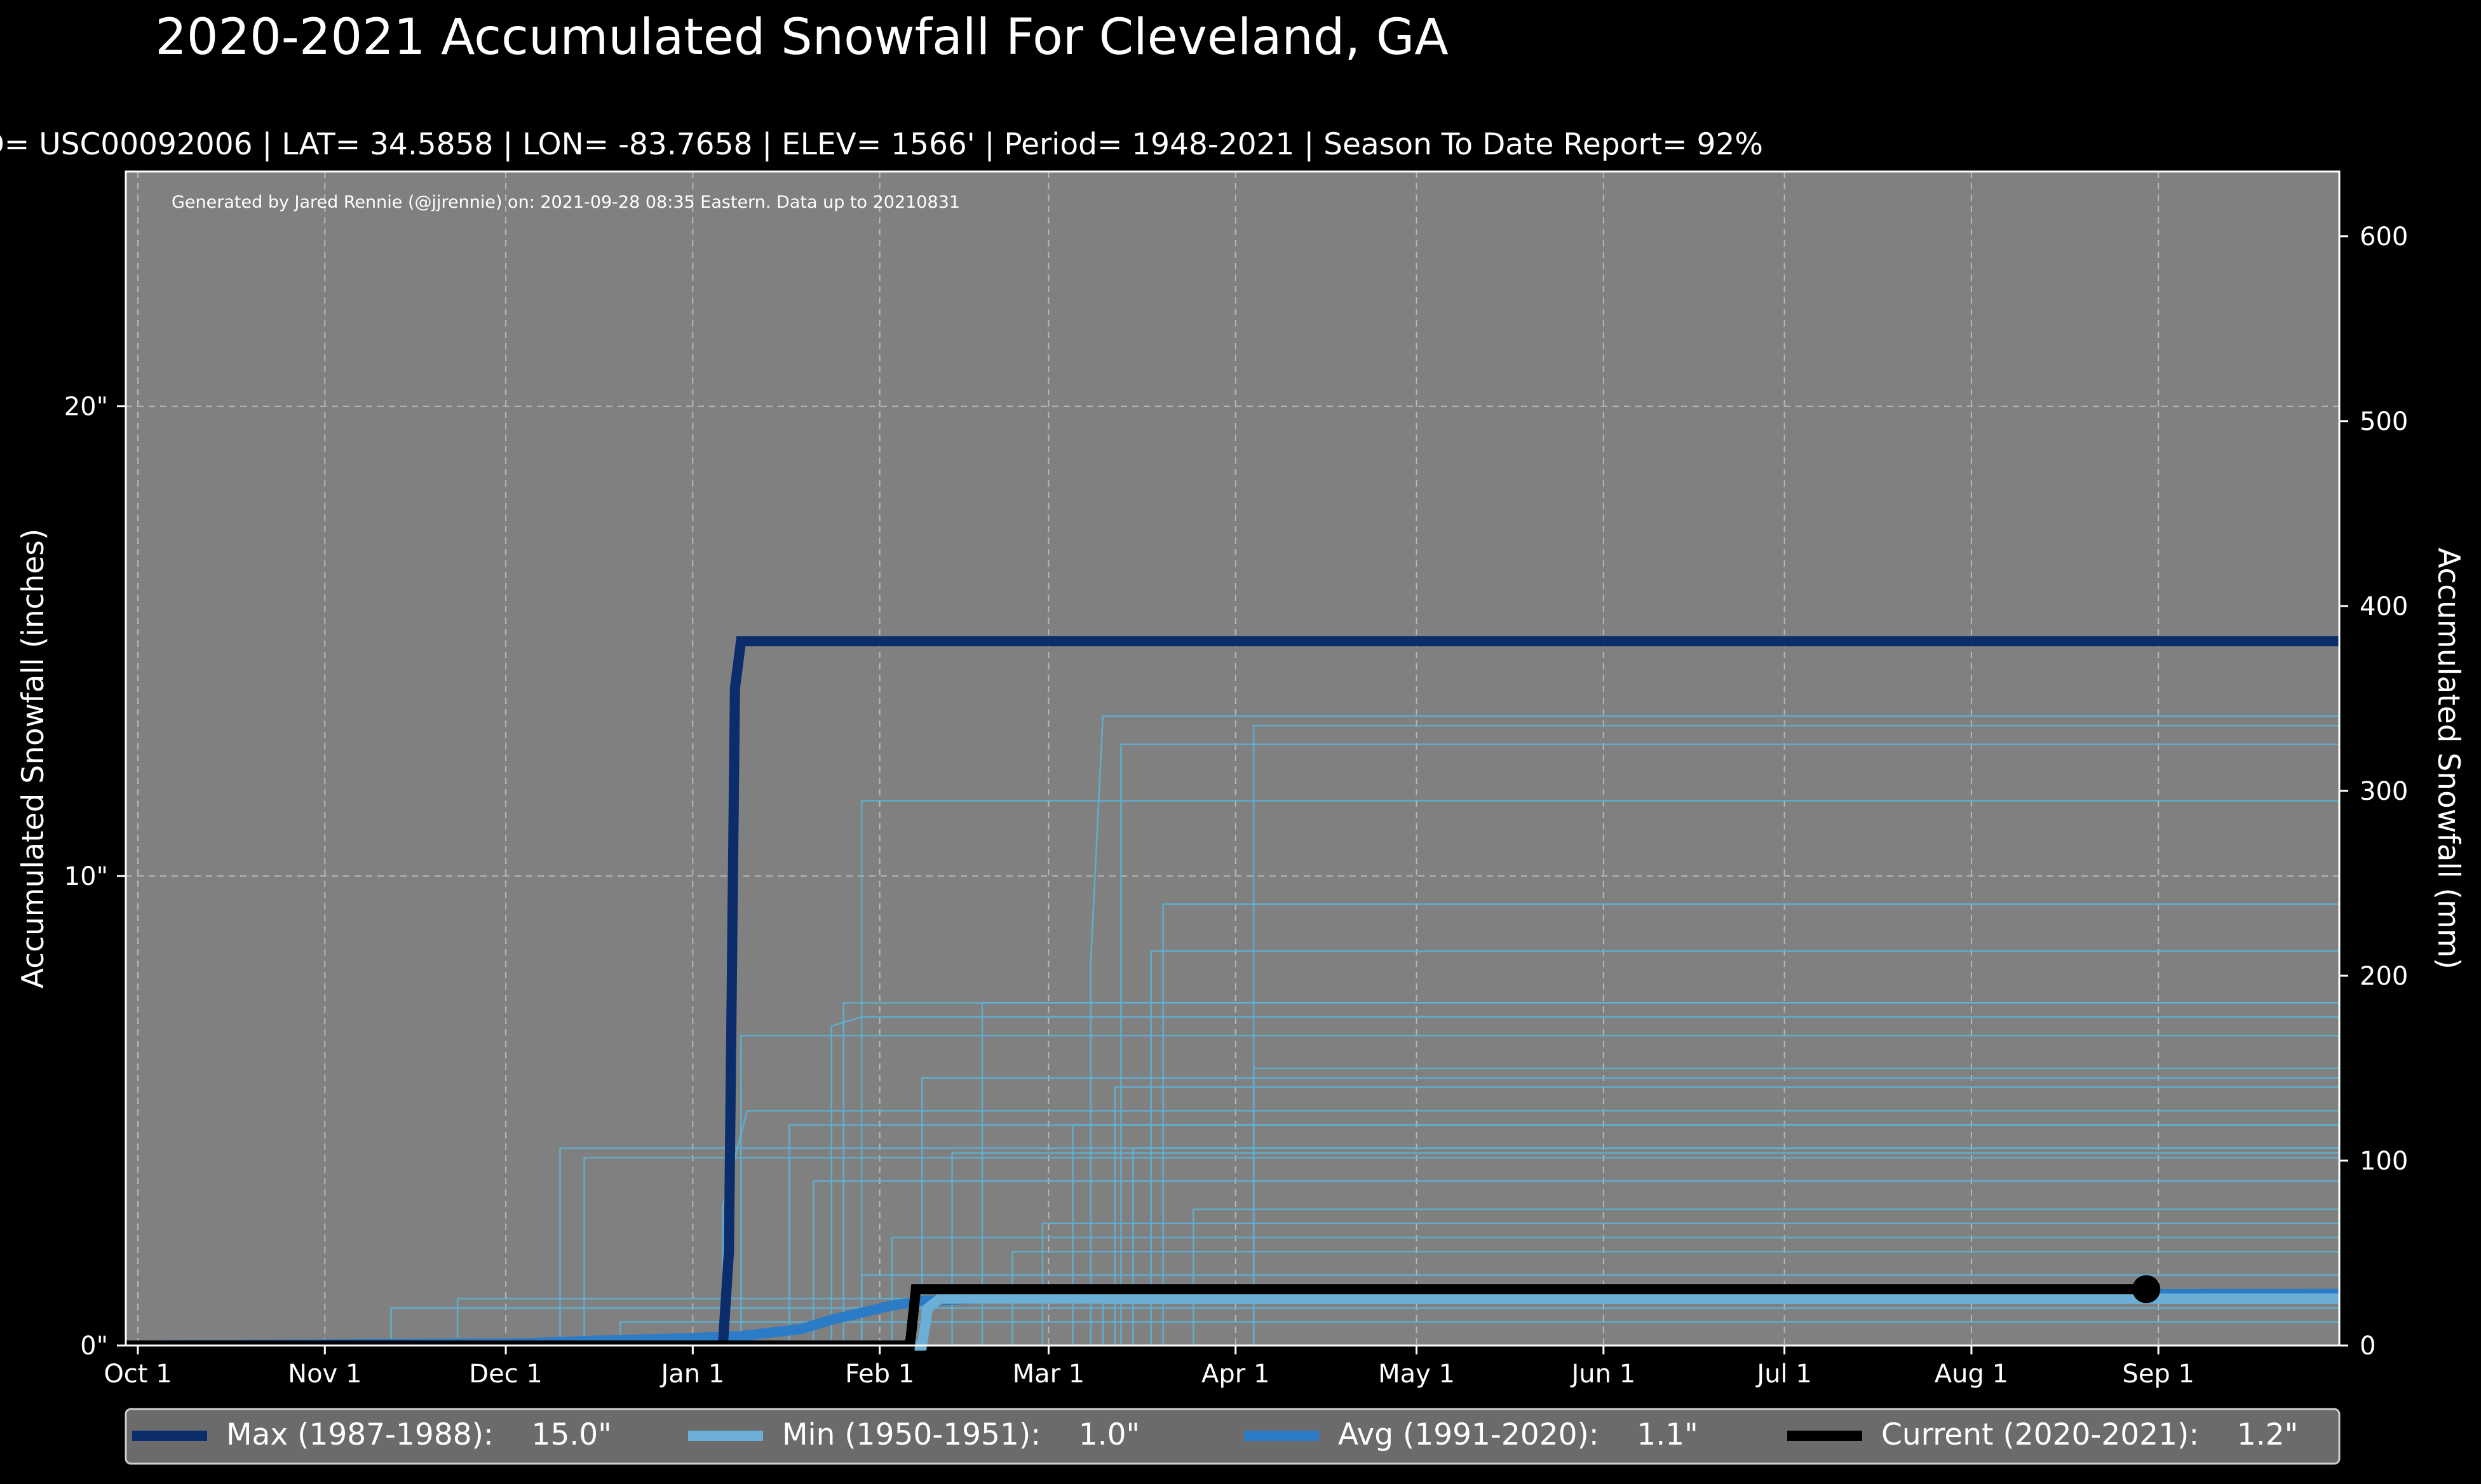 This screenshot has height=1484, width=2481. Describe the element at coordinates (2384, 606) in the screenshot. I see `y2-tick-label: 400` at that location.